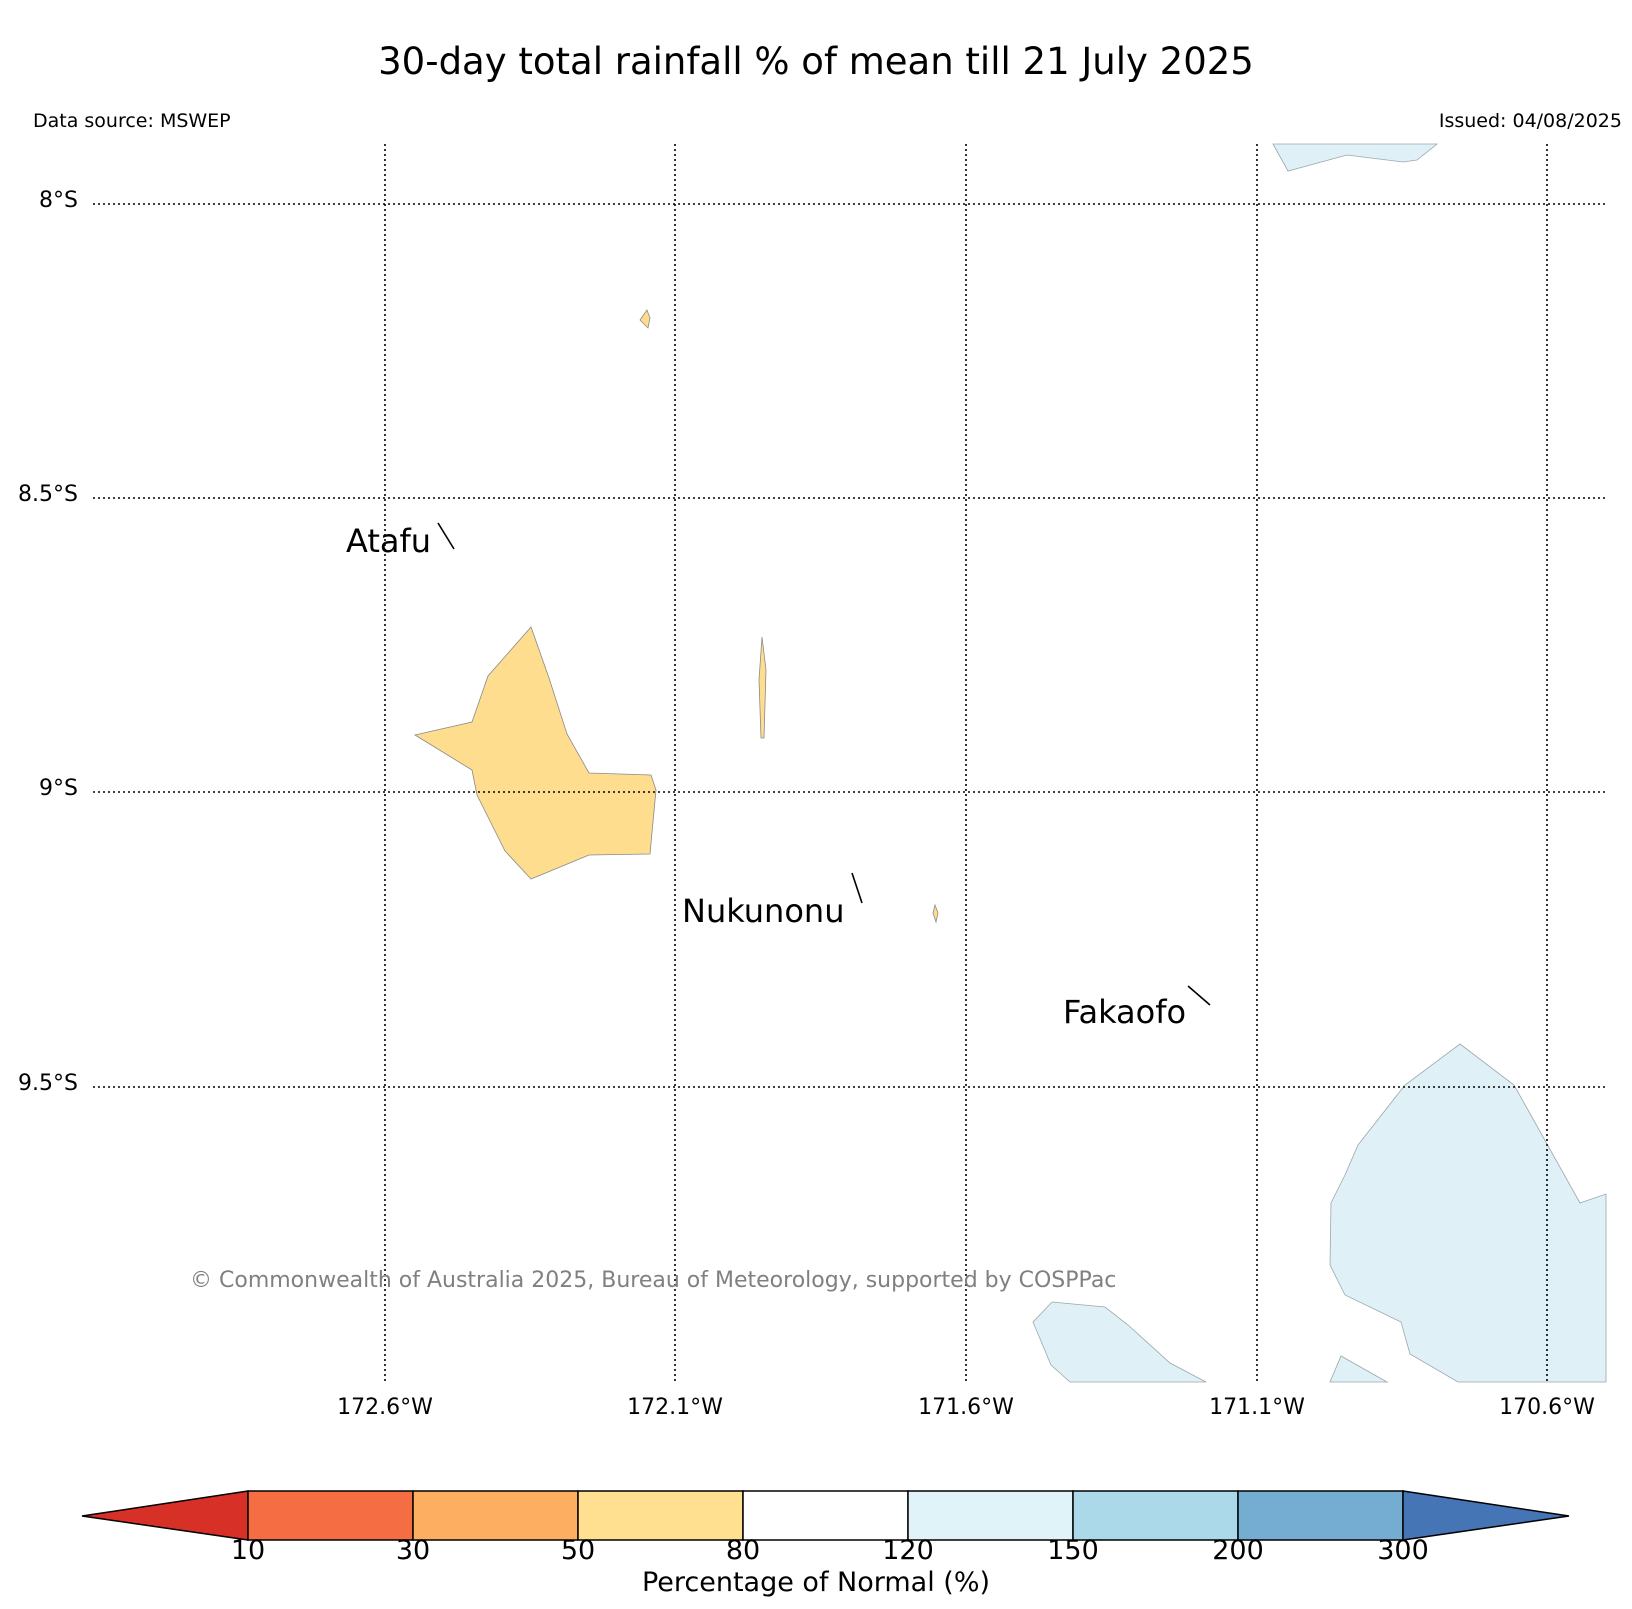 This screenshot has width=1632, height=1609. Describe the element at coordinates (816, 1582) in the screenshot. I see `colorbar-label: Percentage of Normal (%)` at that location.